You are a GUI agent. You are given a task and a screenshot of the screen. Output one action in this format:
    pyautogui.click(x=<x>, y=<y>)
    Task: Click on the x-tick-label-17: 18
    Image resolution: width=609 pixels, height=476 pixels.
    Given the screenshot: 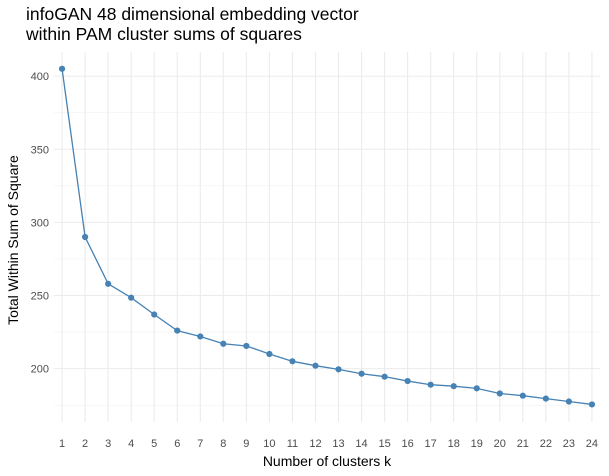 What is the action you would take?
    pyautogui.click(x=454, y=444)
    